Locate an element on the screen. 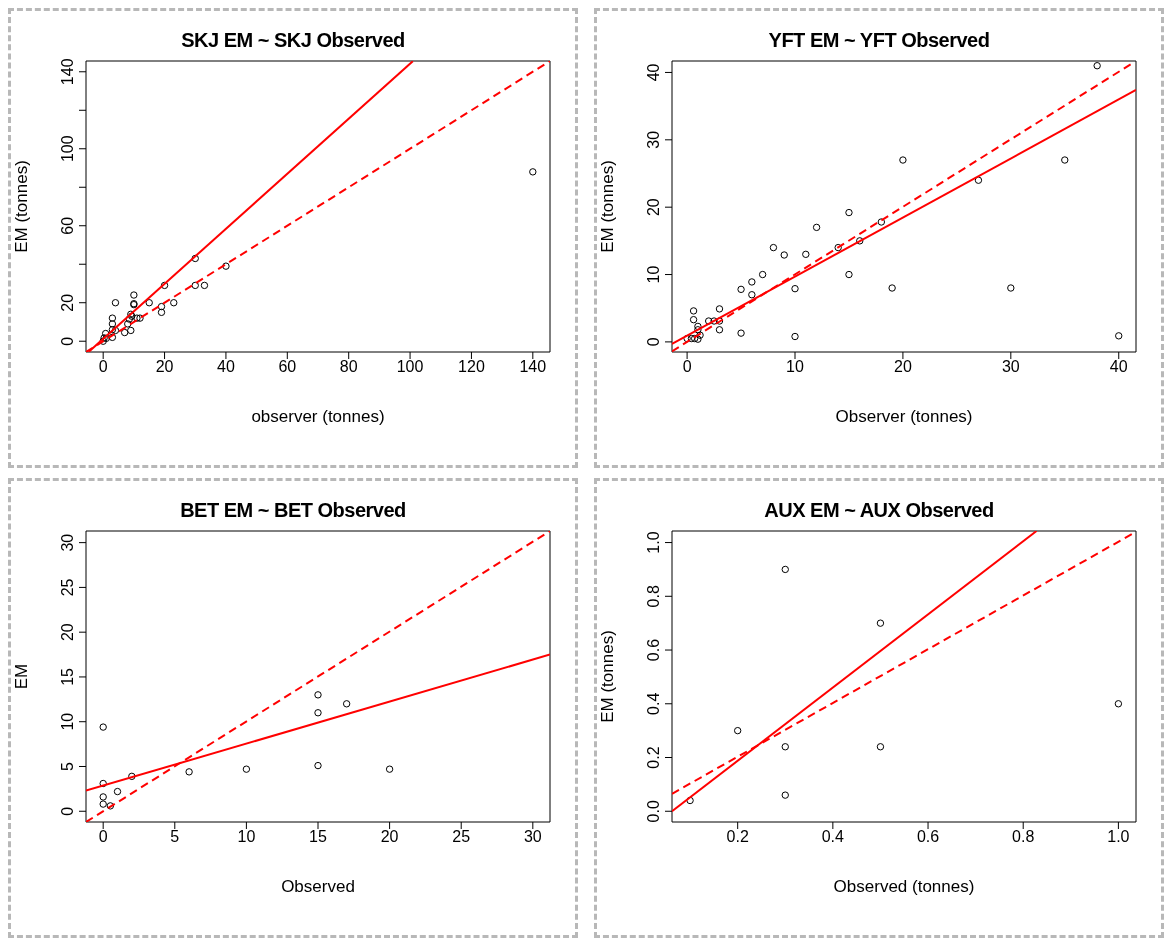 The height and width of the screenshot is (950, 1173). chart-title: YFT EM ~ YFT Observed is located at coordinates (879, 40).